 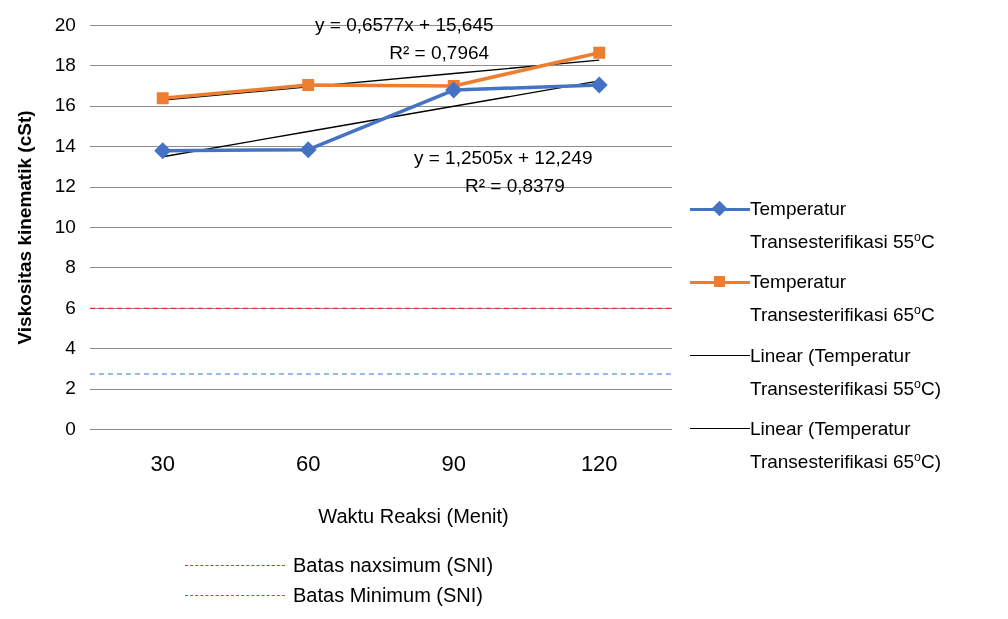 What do you see at coordinates (846, 446) in the screenshot?
I see `legend-label: Linear (Temperatur Transesterifikasi 65$^{o}$C)` at bounding box center [846, 446].